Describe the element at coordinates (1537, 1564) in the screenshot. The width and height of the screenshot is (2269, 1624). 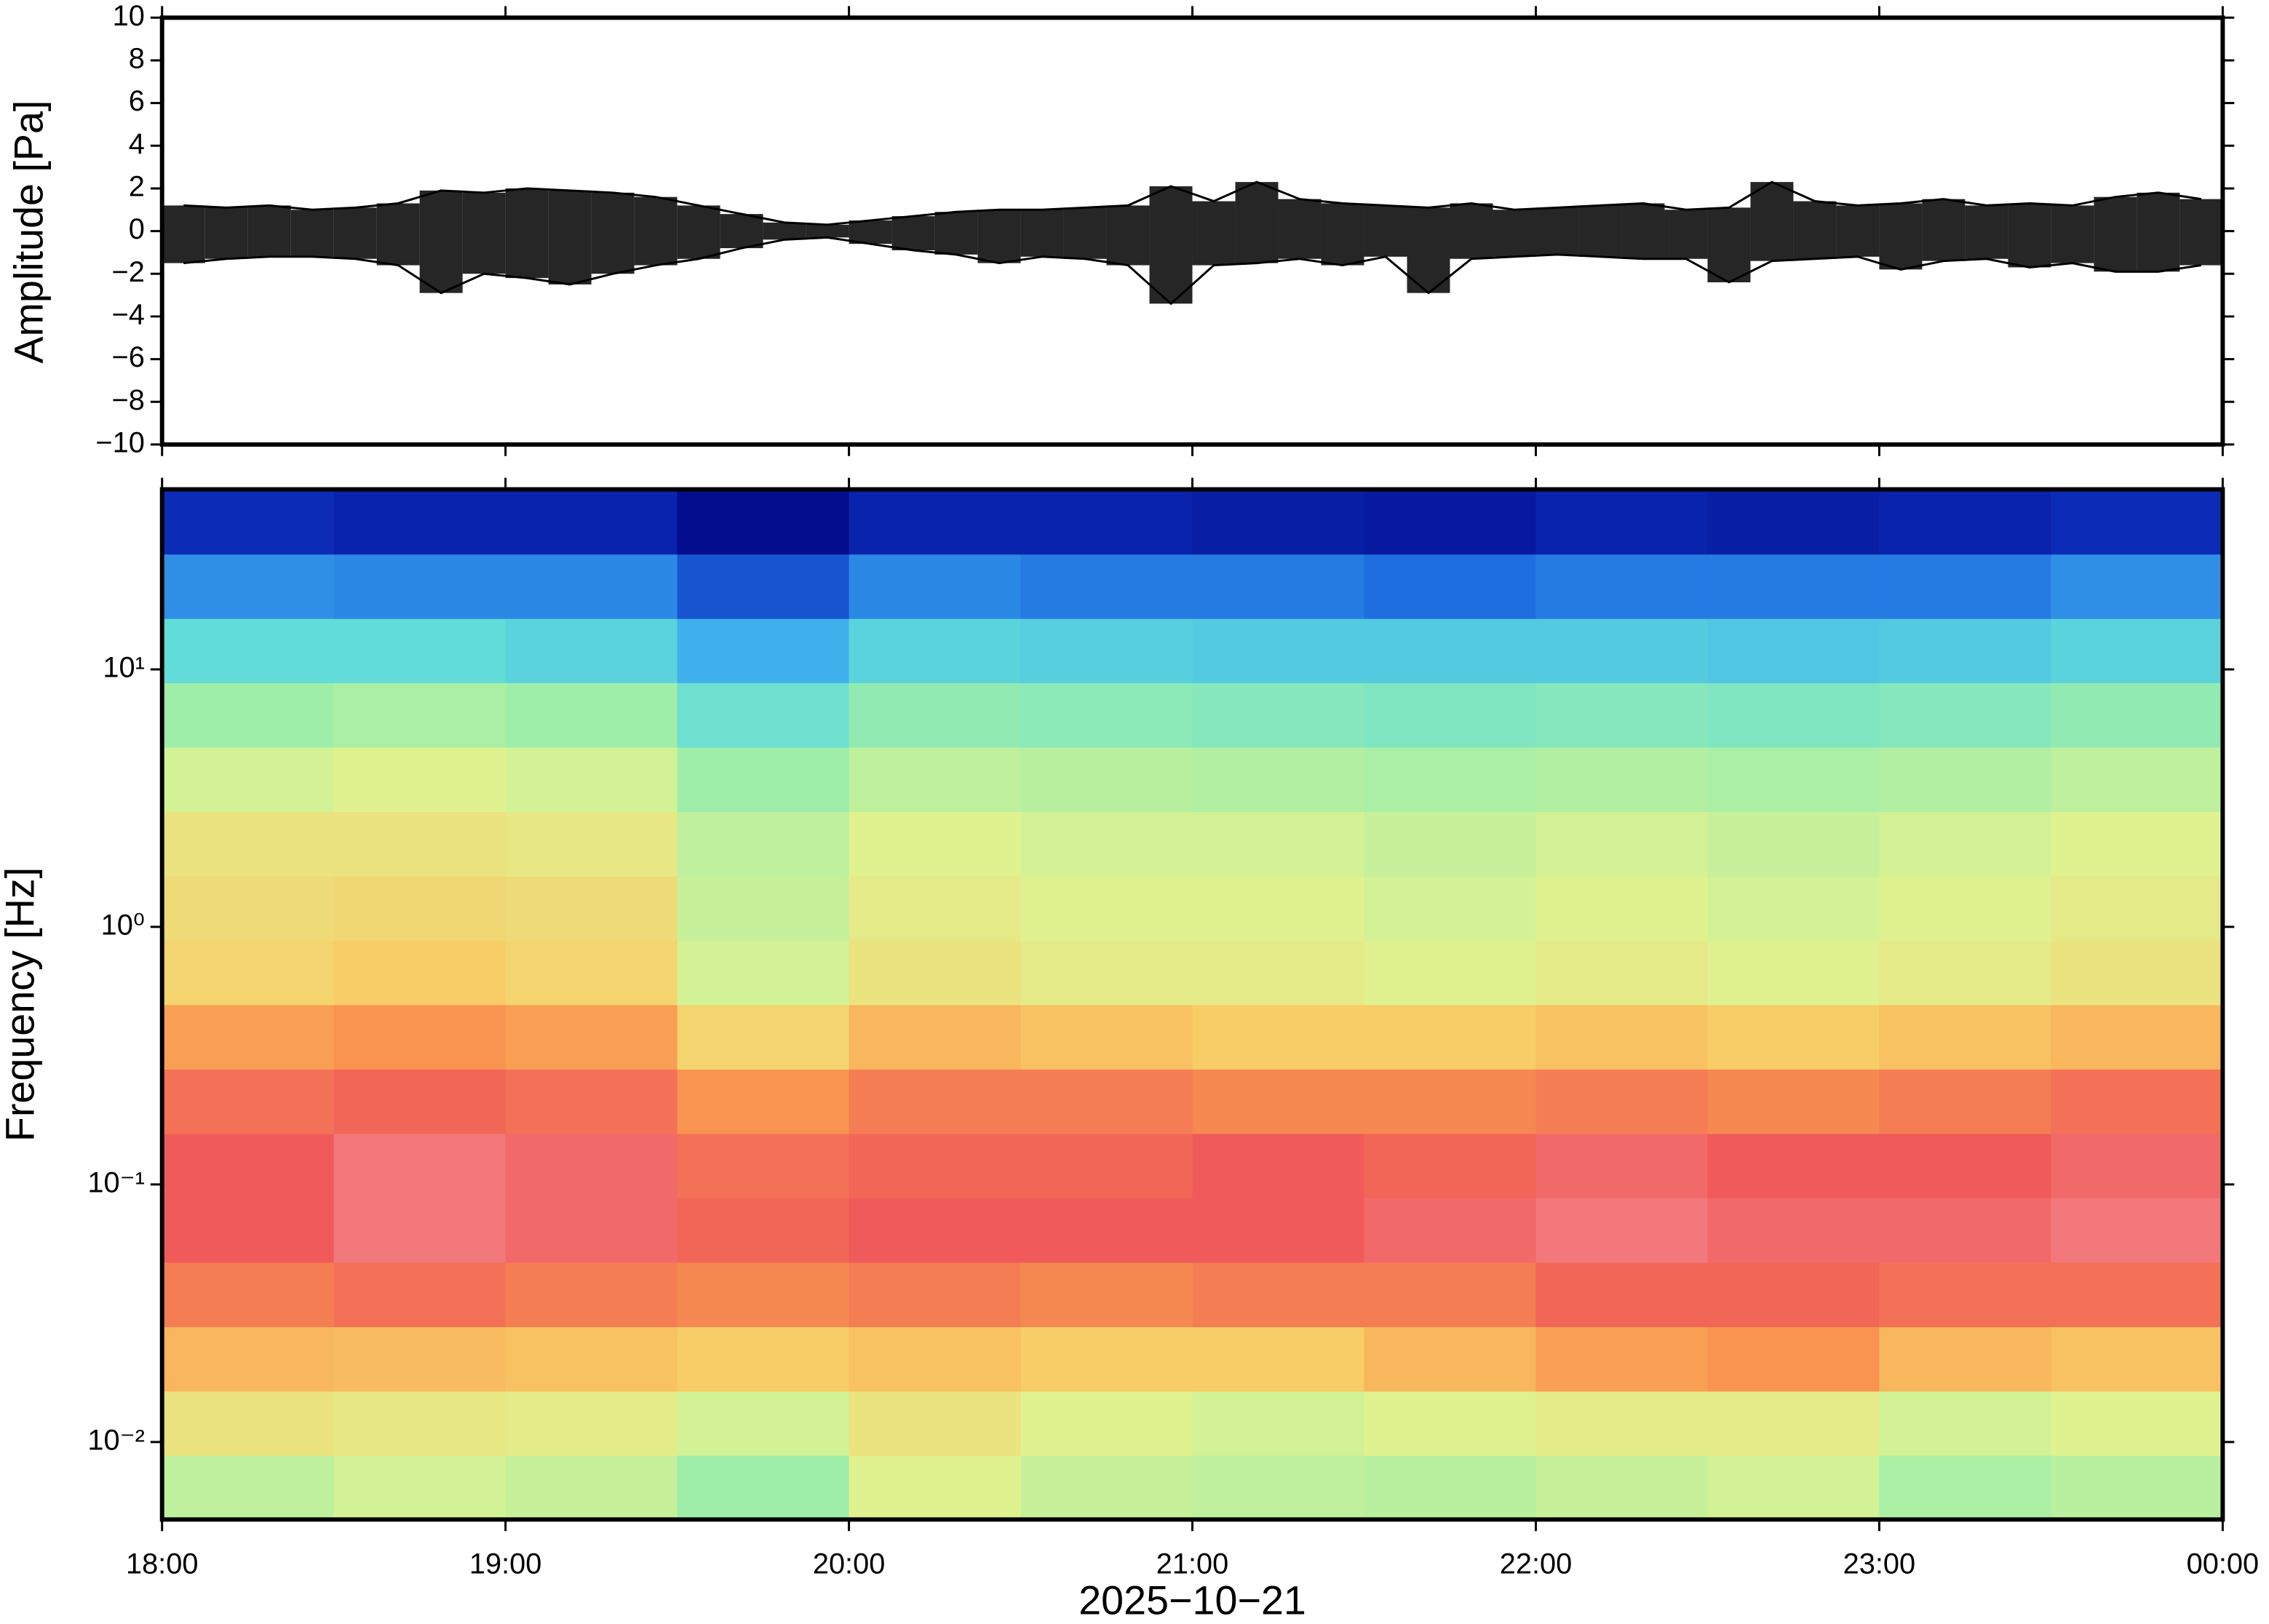
I see `x-tick-label: 22:00` at that location.